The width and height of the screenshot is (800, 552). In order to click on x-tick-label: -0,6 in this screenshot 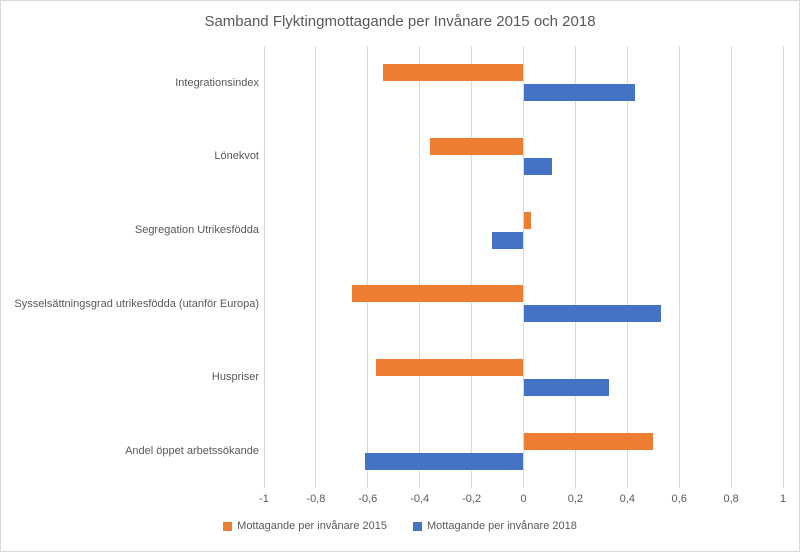, I will do `click(368, 499)`.